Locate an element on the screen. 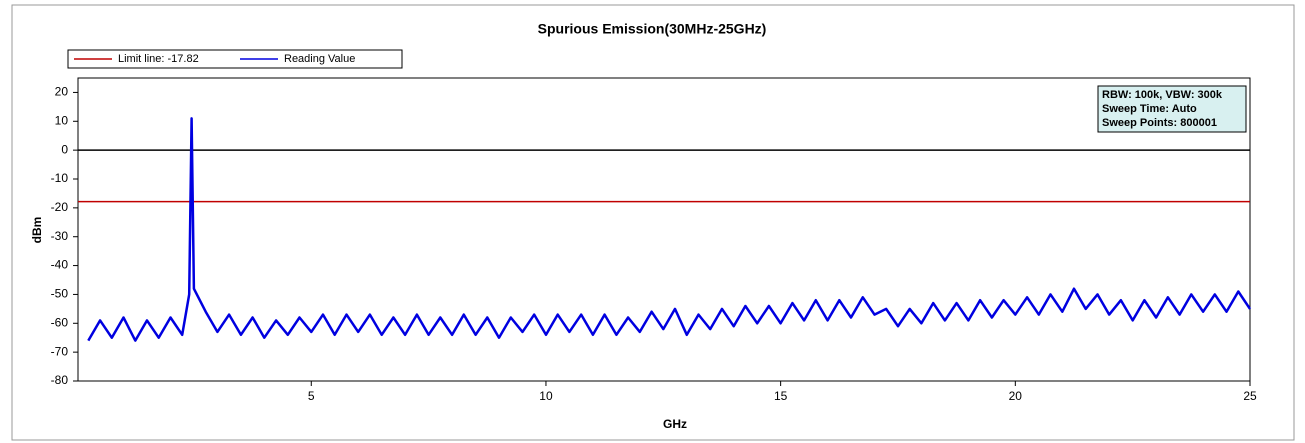 The image size is (1305, 443). legend-label: Reading Value is located at coordinates (319, 59).